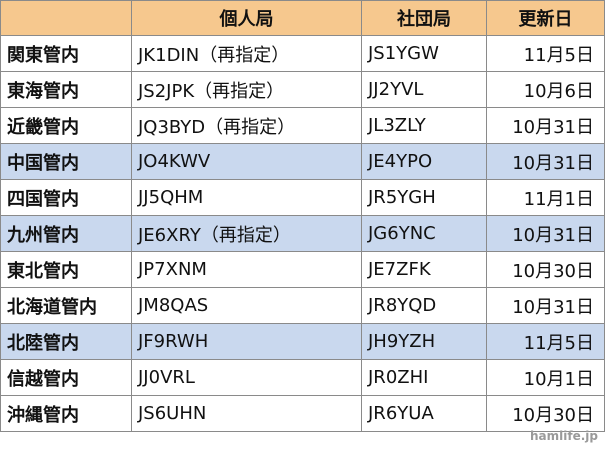  I want to click on cell-region: 近畿管内, so click(66, 125).